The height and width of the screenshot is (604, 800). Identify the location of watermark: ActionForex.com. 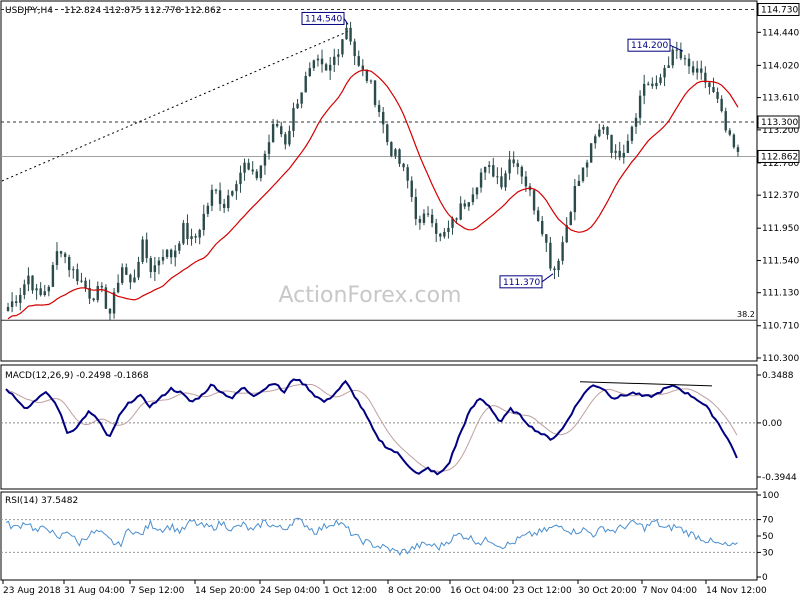
(370, 295).